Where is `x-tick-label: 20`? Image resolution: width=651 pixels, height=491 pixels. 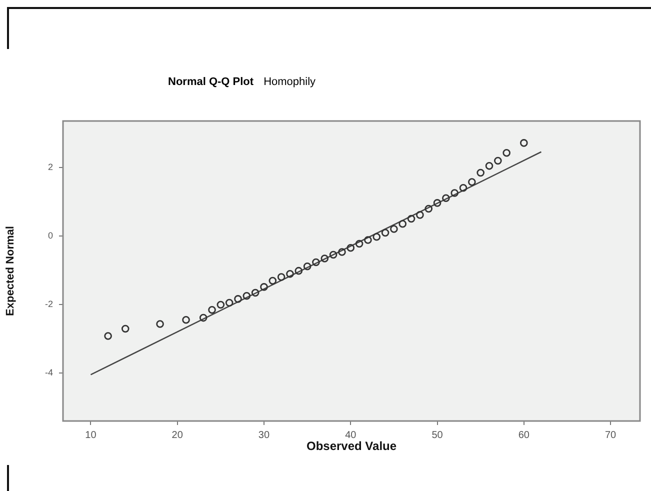 x-tick-label: 20 is located at coordinates (178, 435).